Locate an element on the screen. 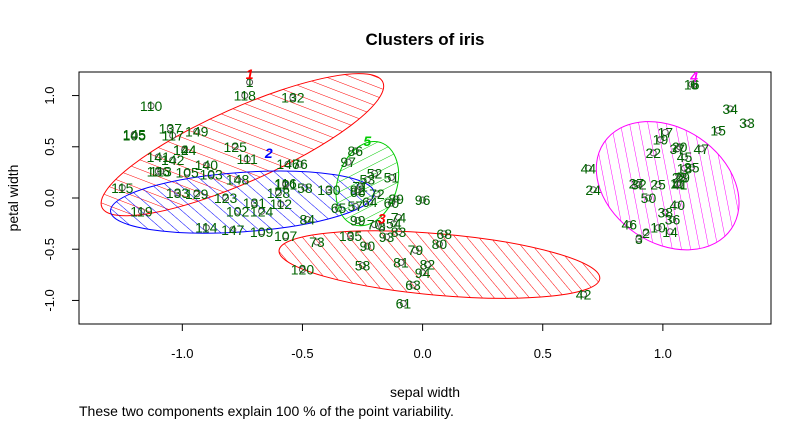 The image size is (812, 423). y-axis: -1.0 -0.5 0.0 0.5 1.0 is located at coordinates (61, 199).